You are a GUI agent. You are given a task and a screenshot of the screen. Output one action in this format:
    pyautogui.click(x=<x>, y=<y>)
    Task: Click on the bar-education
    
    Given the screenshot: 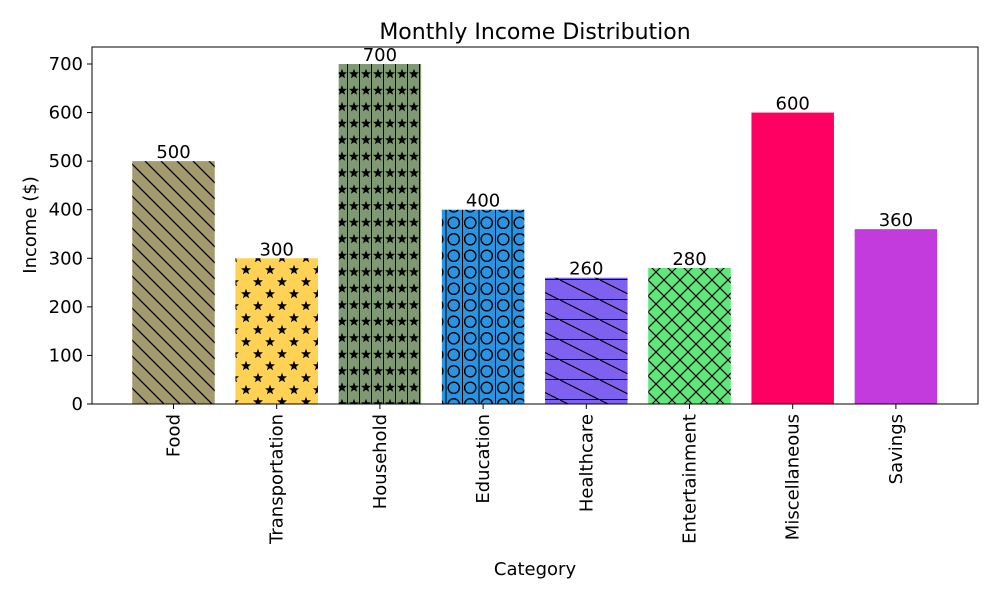 What is the action you would take?
    pyautogui.click(x=483, y=306)
    